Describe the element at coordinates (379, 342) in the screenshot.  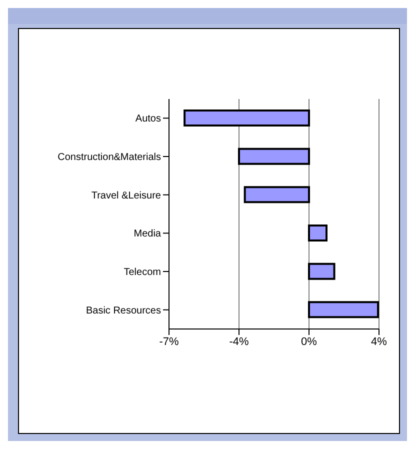
I see `x-tick-label: 4%` at that location.